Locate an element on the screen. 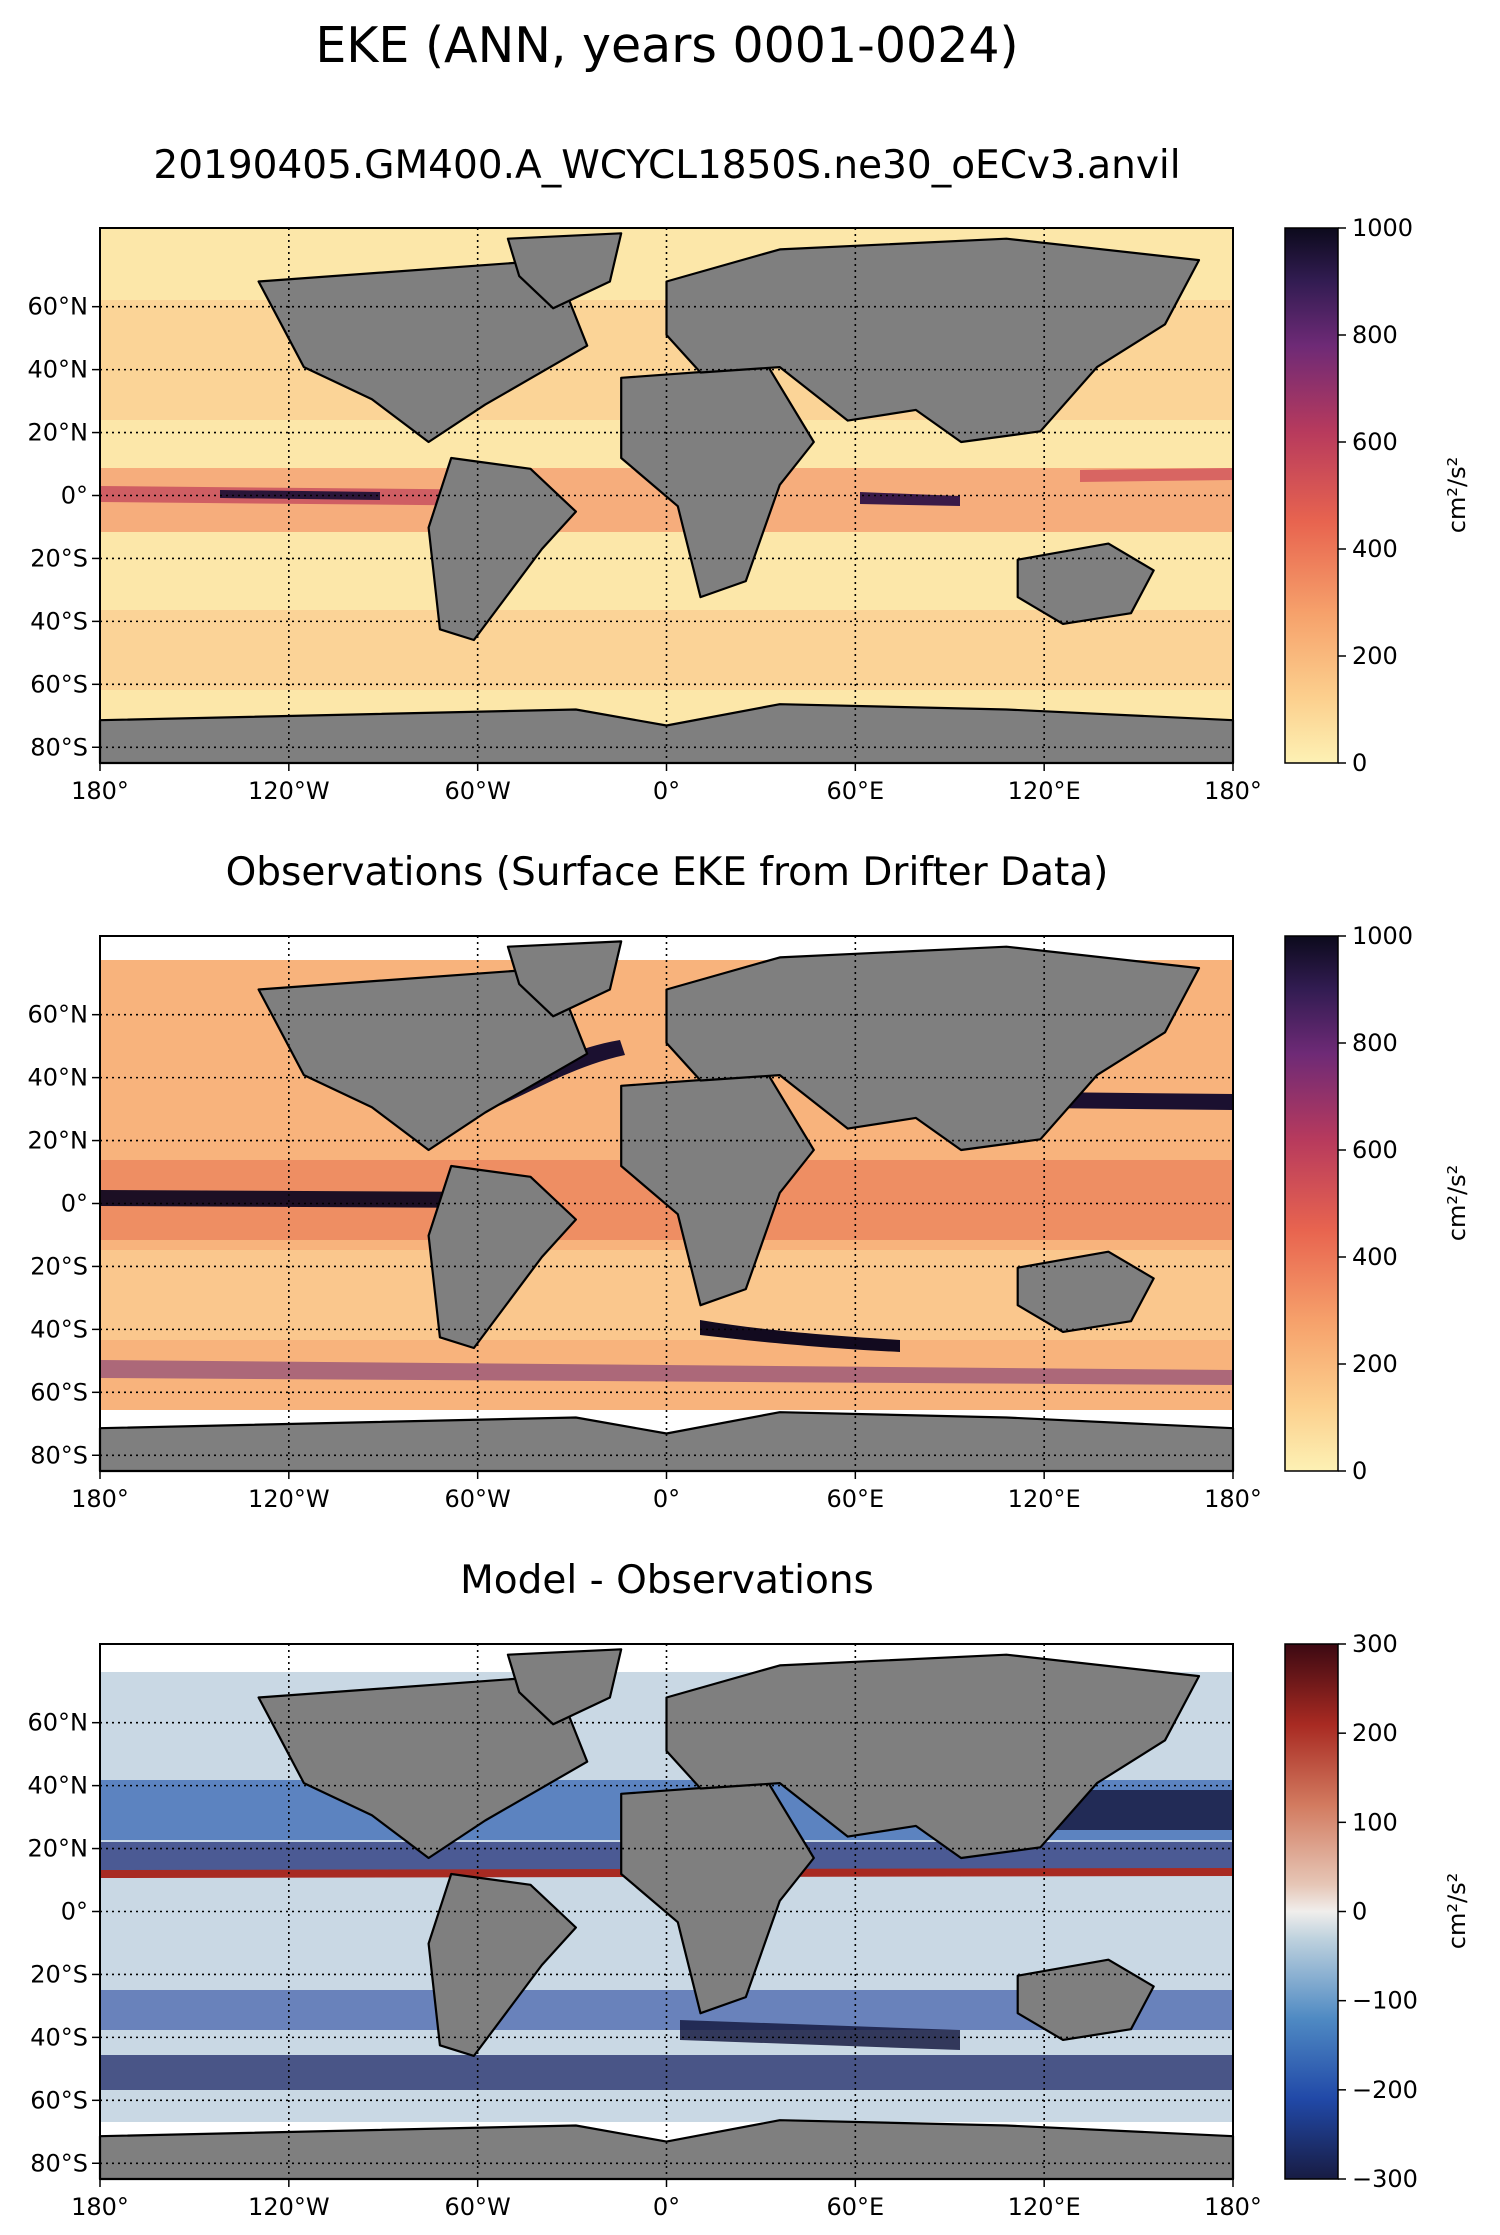 This screenshot has height=2235, width=1500. colorbar-tick-label: 200 is located at coordinates (1375, 1364).